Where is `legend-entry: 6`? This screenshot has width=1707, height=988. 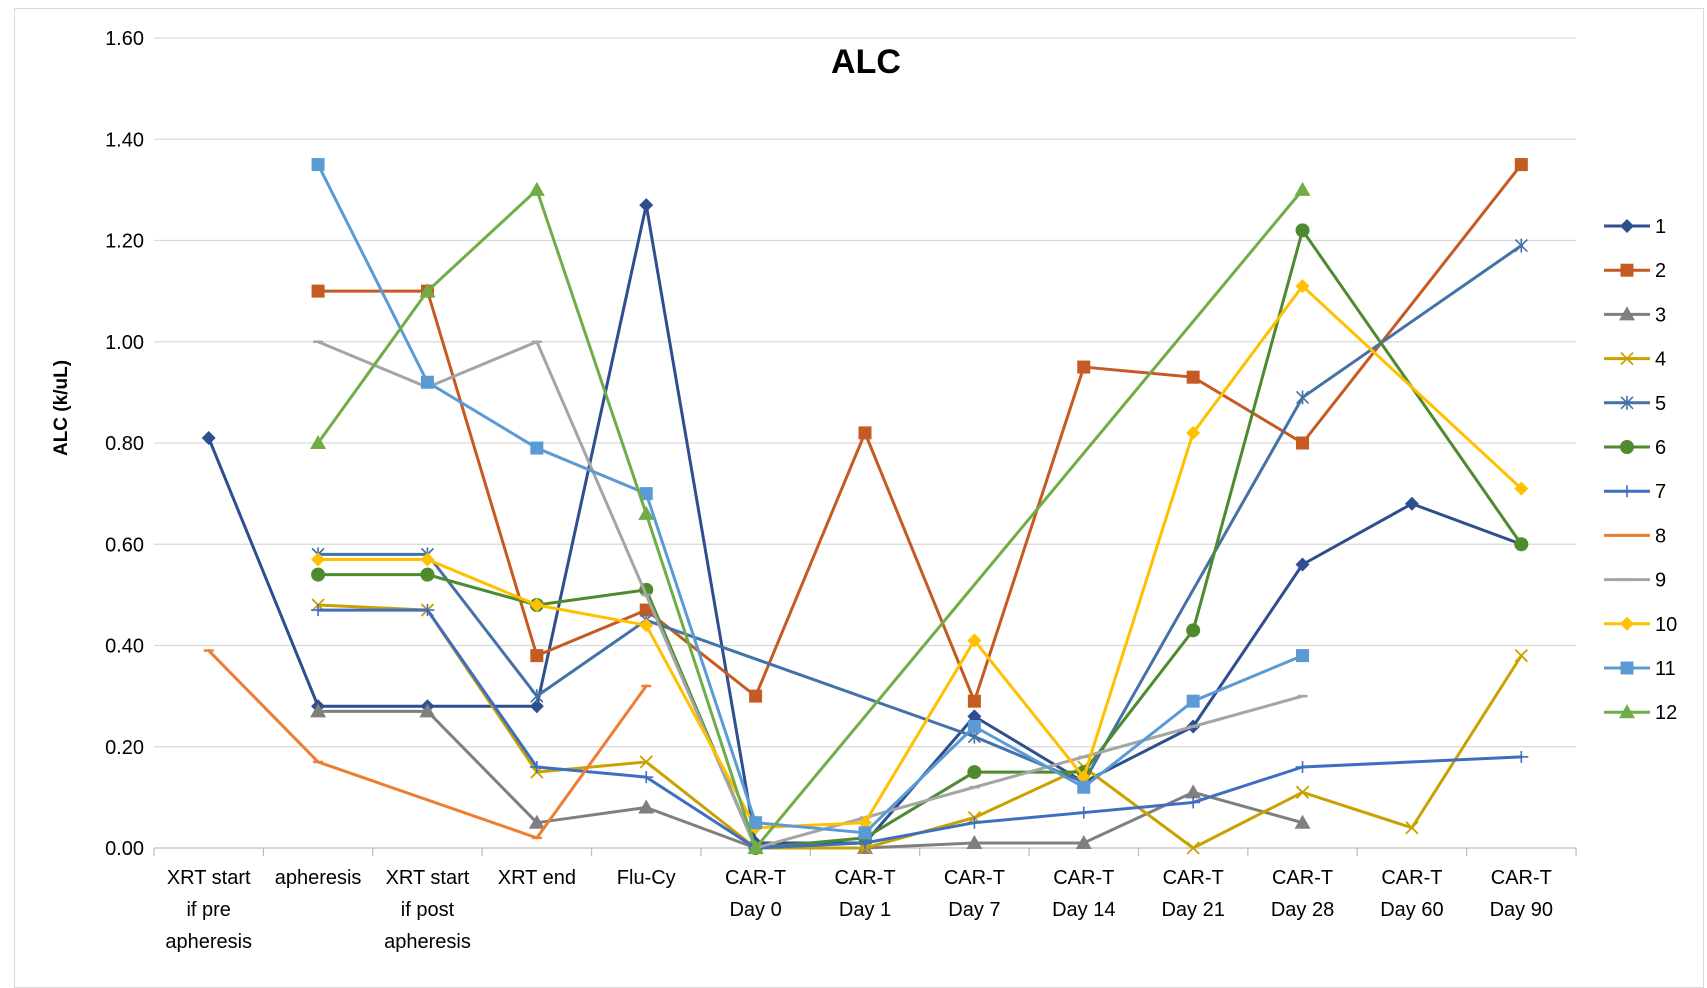
legend-entry: 6 is located at coordinates (1635, 448).